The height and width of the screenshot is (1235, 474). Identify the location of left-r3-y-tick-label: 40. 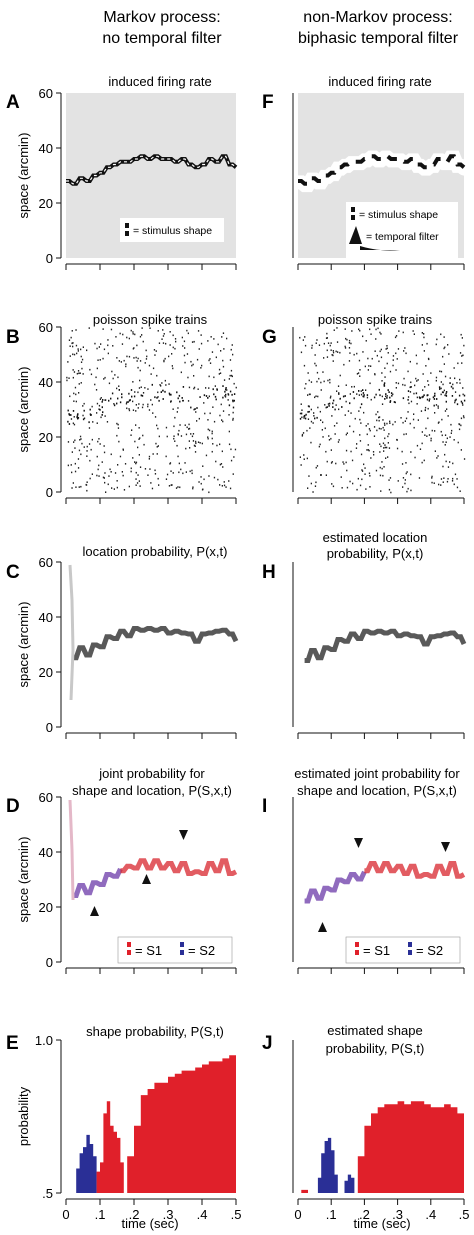
(46, 617).